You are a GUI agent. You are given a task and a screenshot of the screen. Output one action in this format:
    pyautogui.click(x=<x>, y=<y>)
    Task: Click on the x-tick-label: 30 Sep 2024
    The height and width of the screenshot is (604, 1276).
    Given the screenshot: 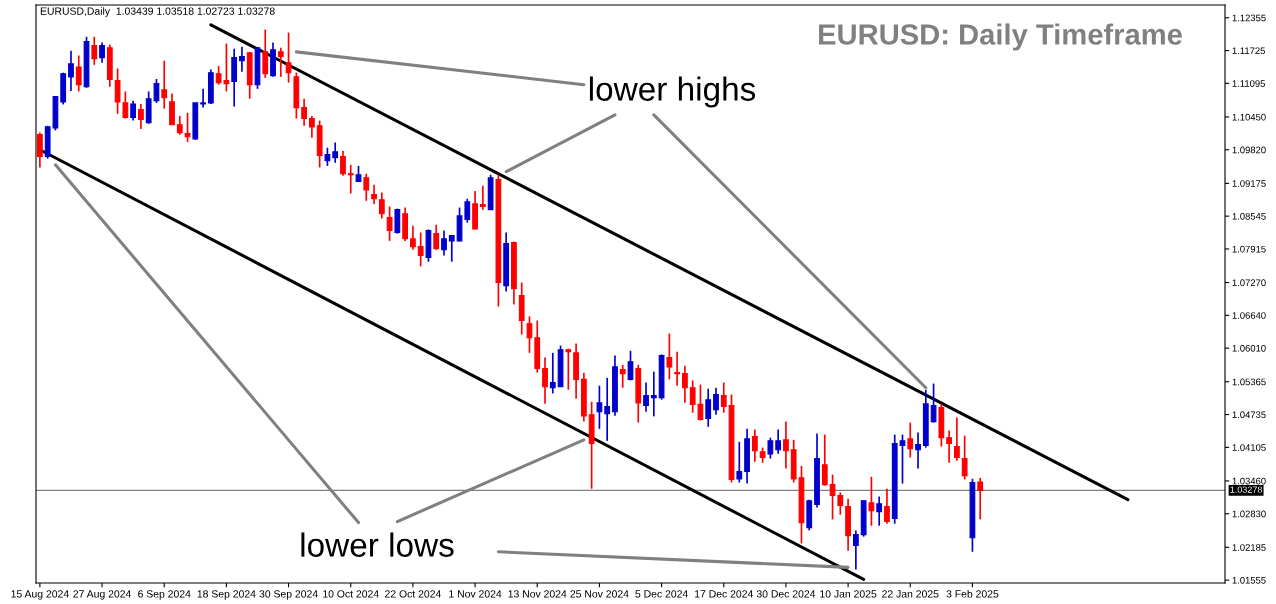 What is the action you would take?
    pyautogui.click(x=288, y=595)
    